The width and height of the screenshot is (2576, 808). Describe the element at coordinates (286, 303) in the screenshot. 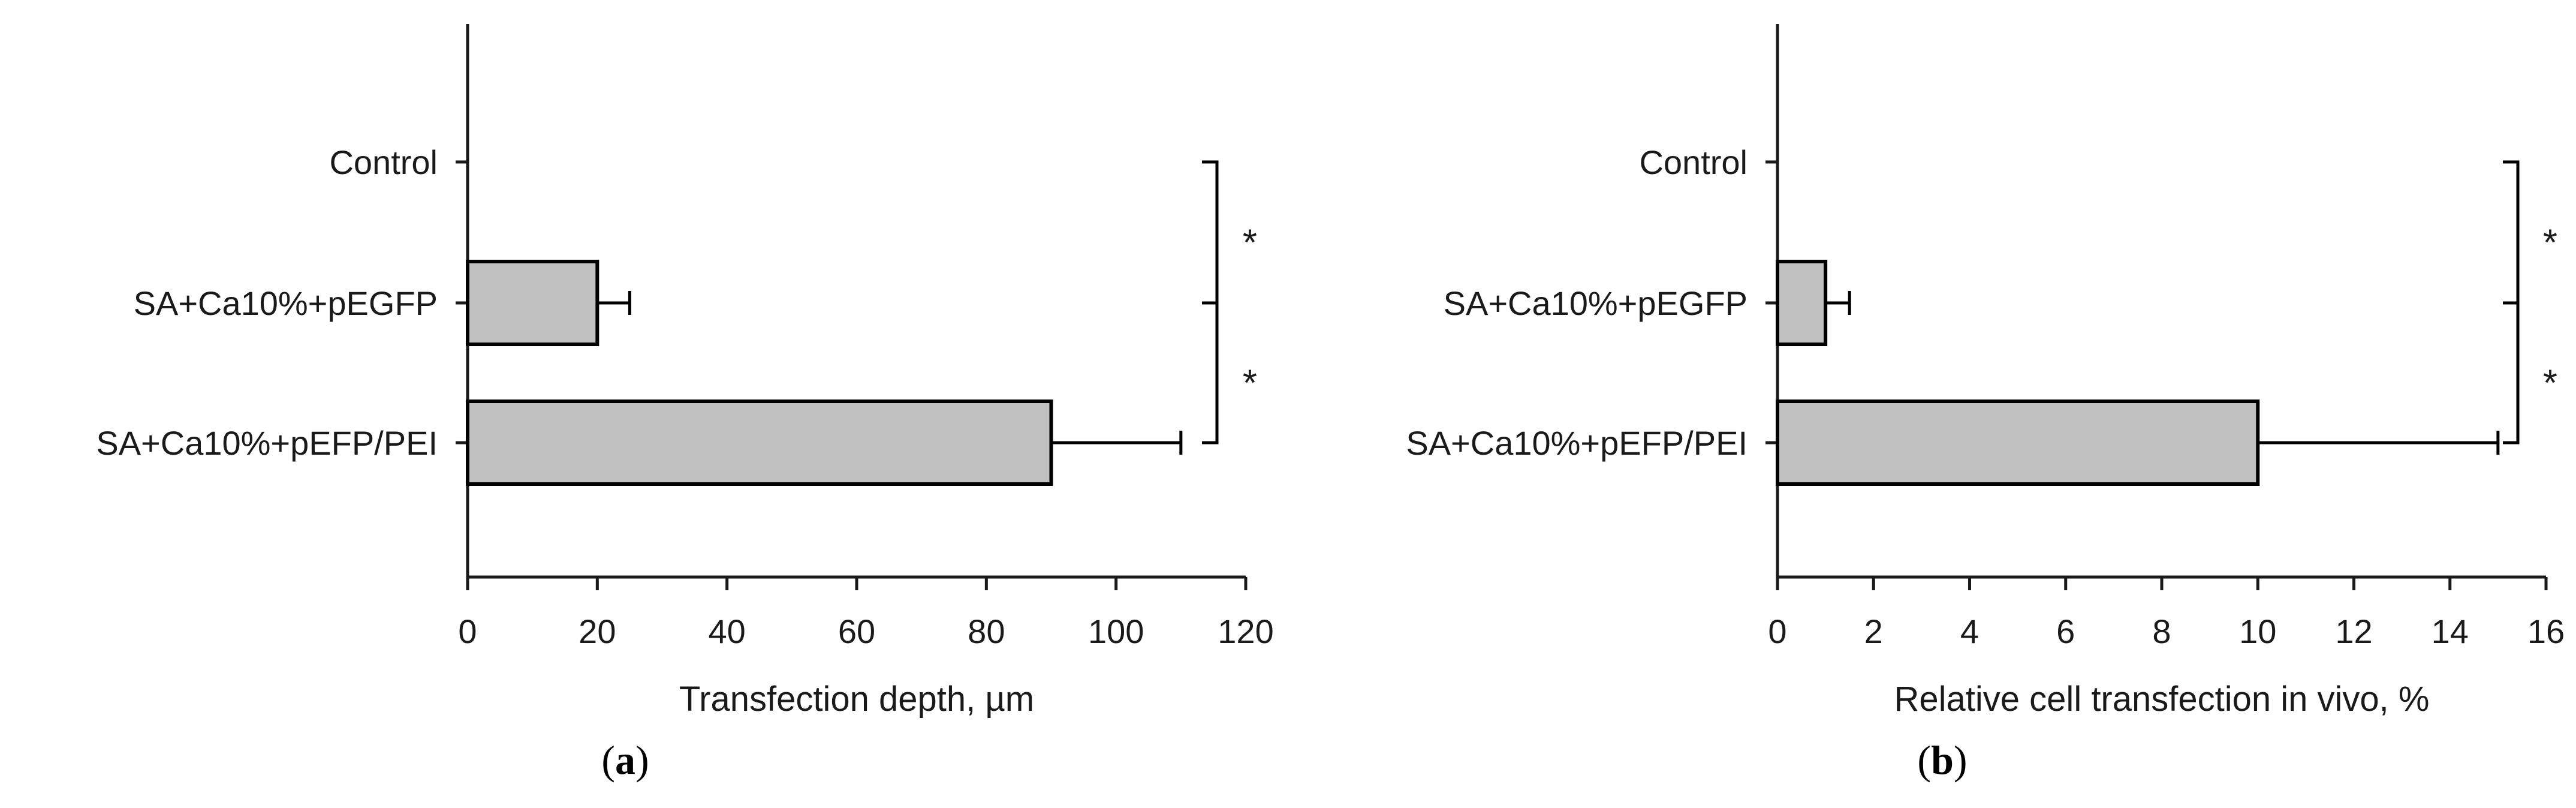

I see `category-label-a: SA+Ca10%+pEGFP` at that location.